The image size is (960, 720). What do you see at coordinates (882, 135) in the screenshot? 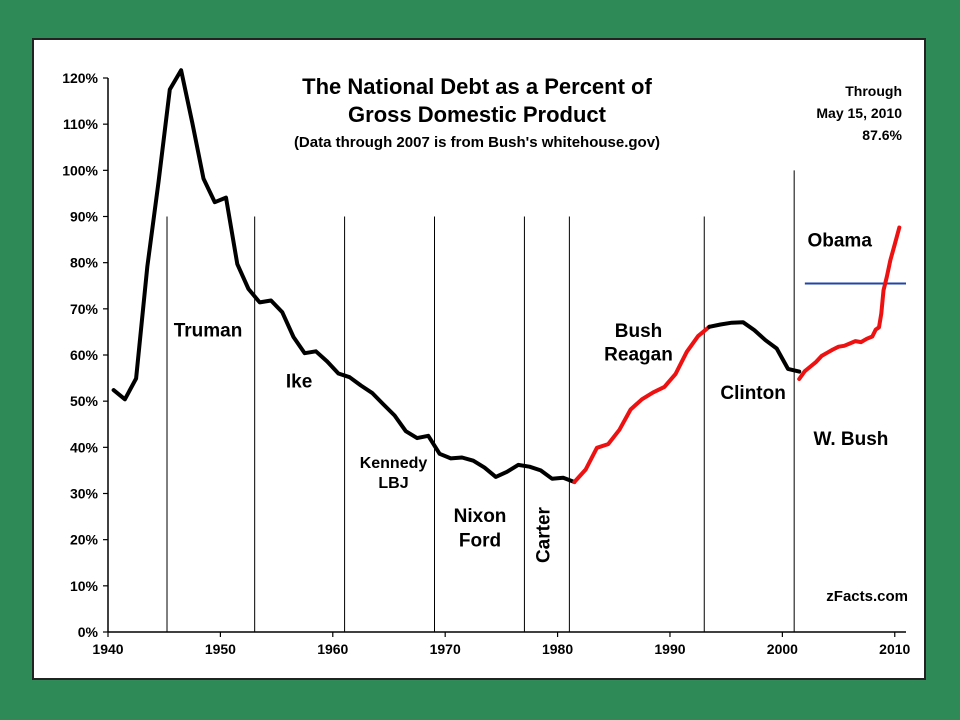
I see `note-line-value: 87.6%` at bounding box center [882, 135].